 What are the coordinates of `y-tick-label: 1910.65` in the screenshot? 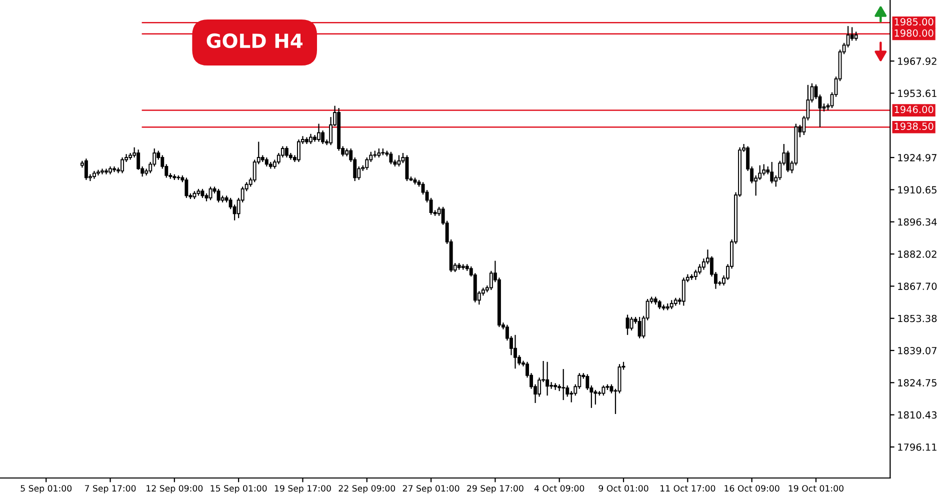 It's located at (917, 190).